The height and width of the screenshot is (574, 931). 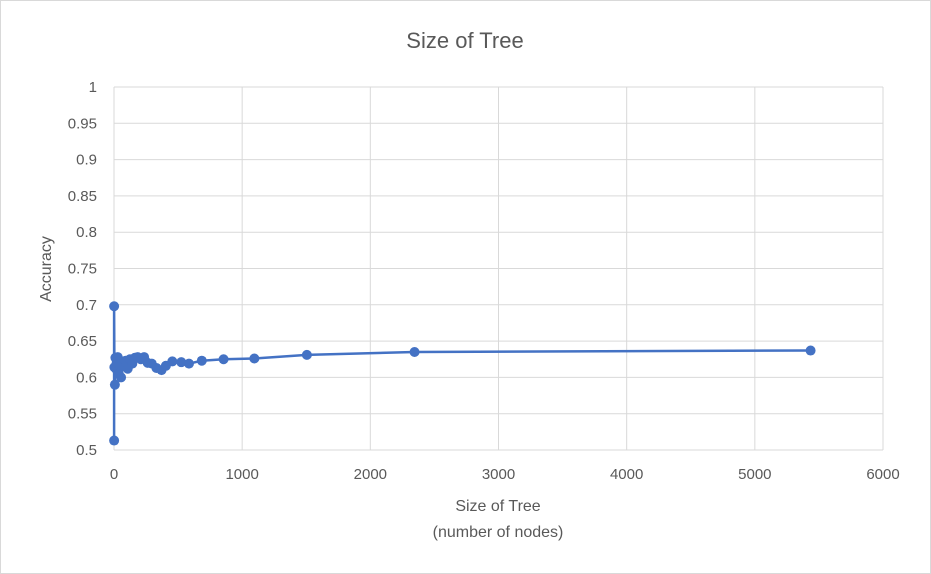 What do you see at coordinates (370, 474) in the screenshot?
I see `x-tick-label: 2000` at bounding box center [370, 474].